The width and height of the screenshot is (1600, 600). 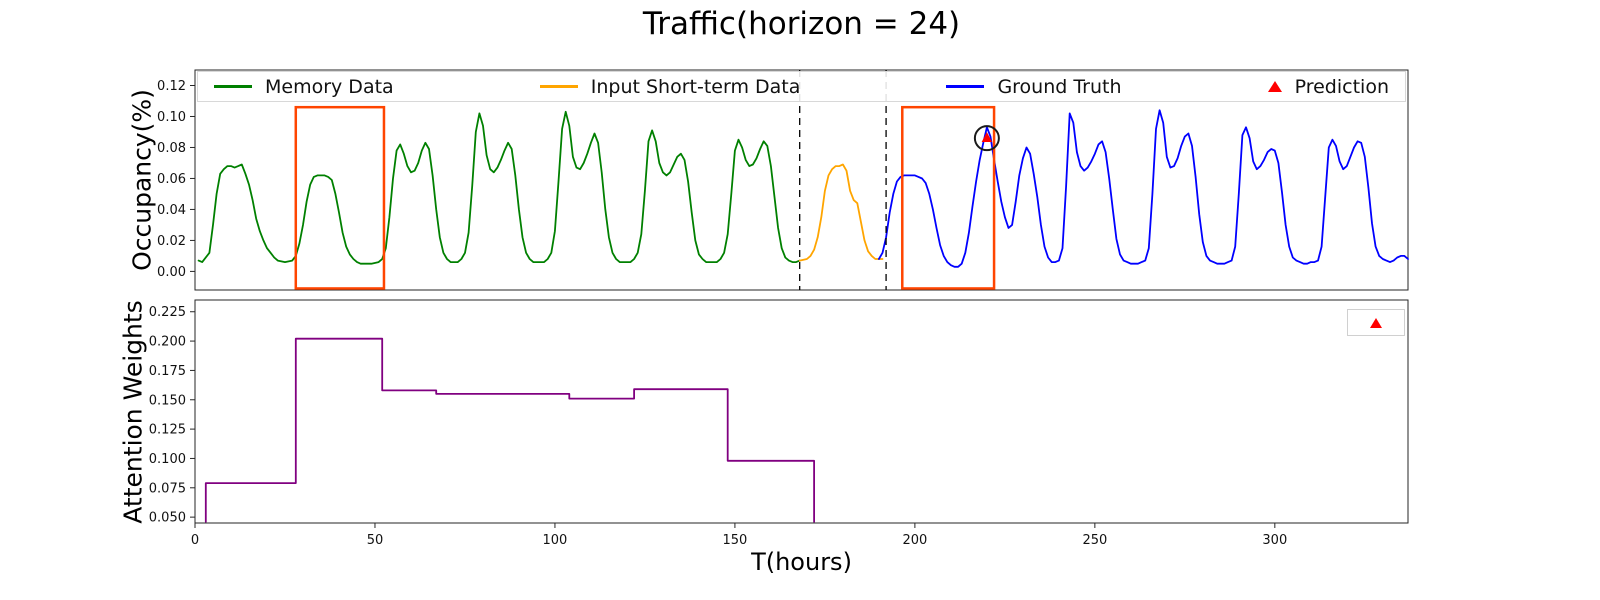 I want to click on svg-text: 0.225, so click(x=167, y=312).